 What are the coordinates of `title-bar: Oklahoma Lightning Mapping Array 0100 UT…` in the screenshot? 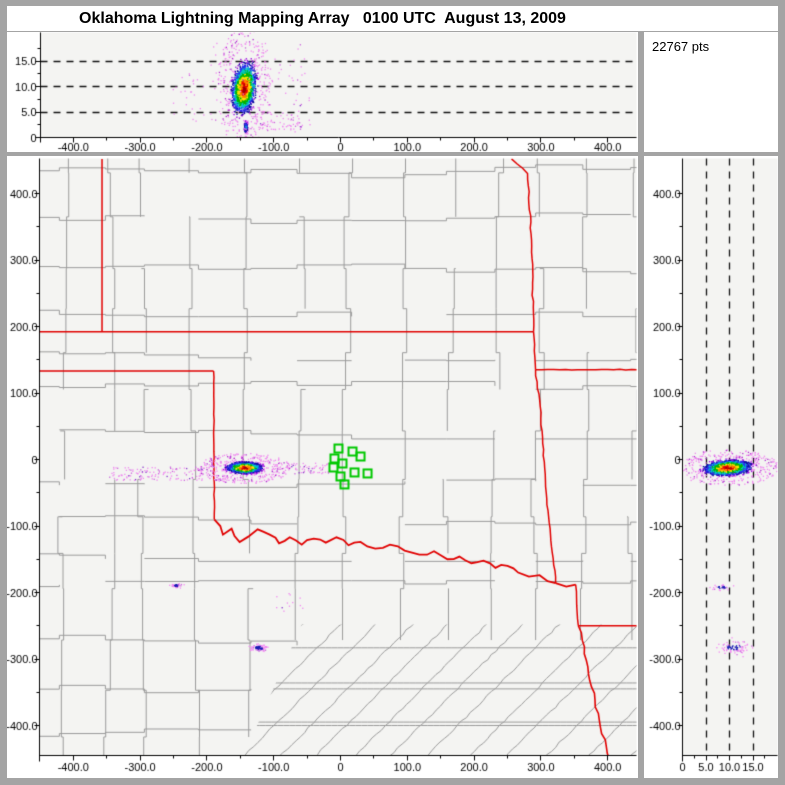 It's located at (392, 18).